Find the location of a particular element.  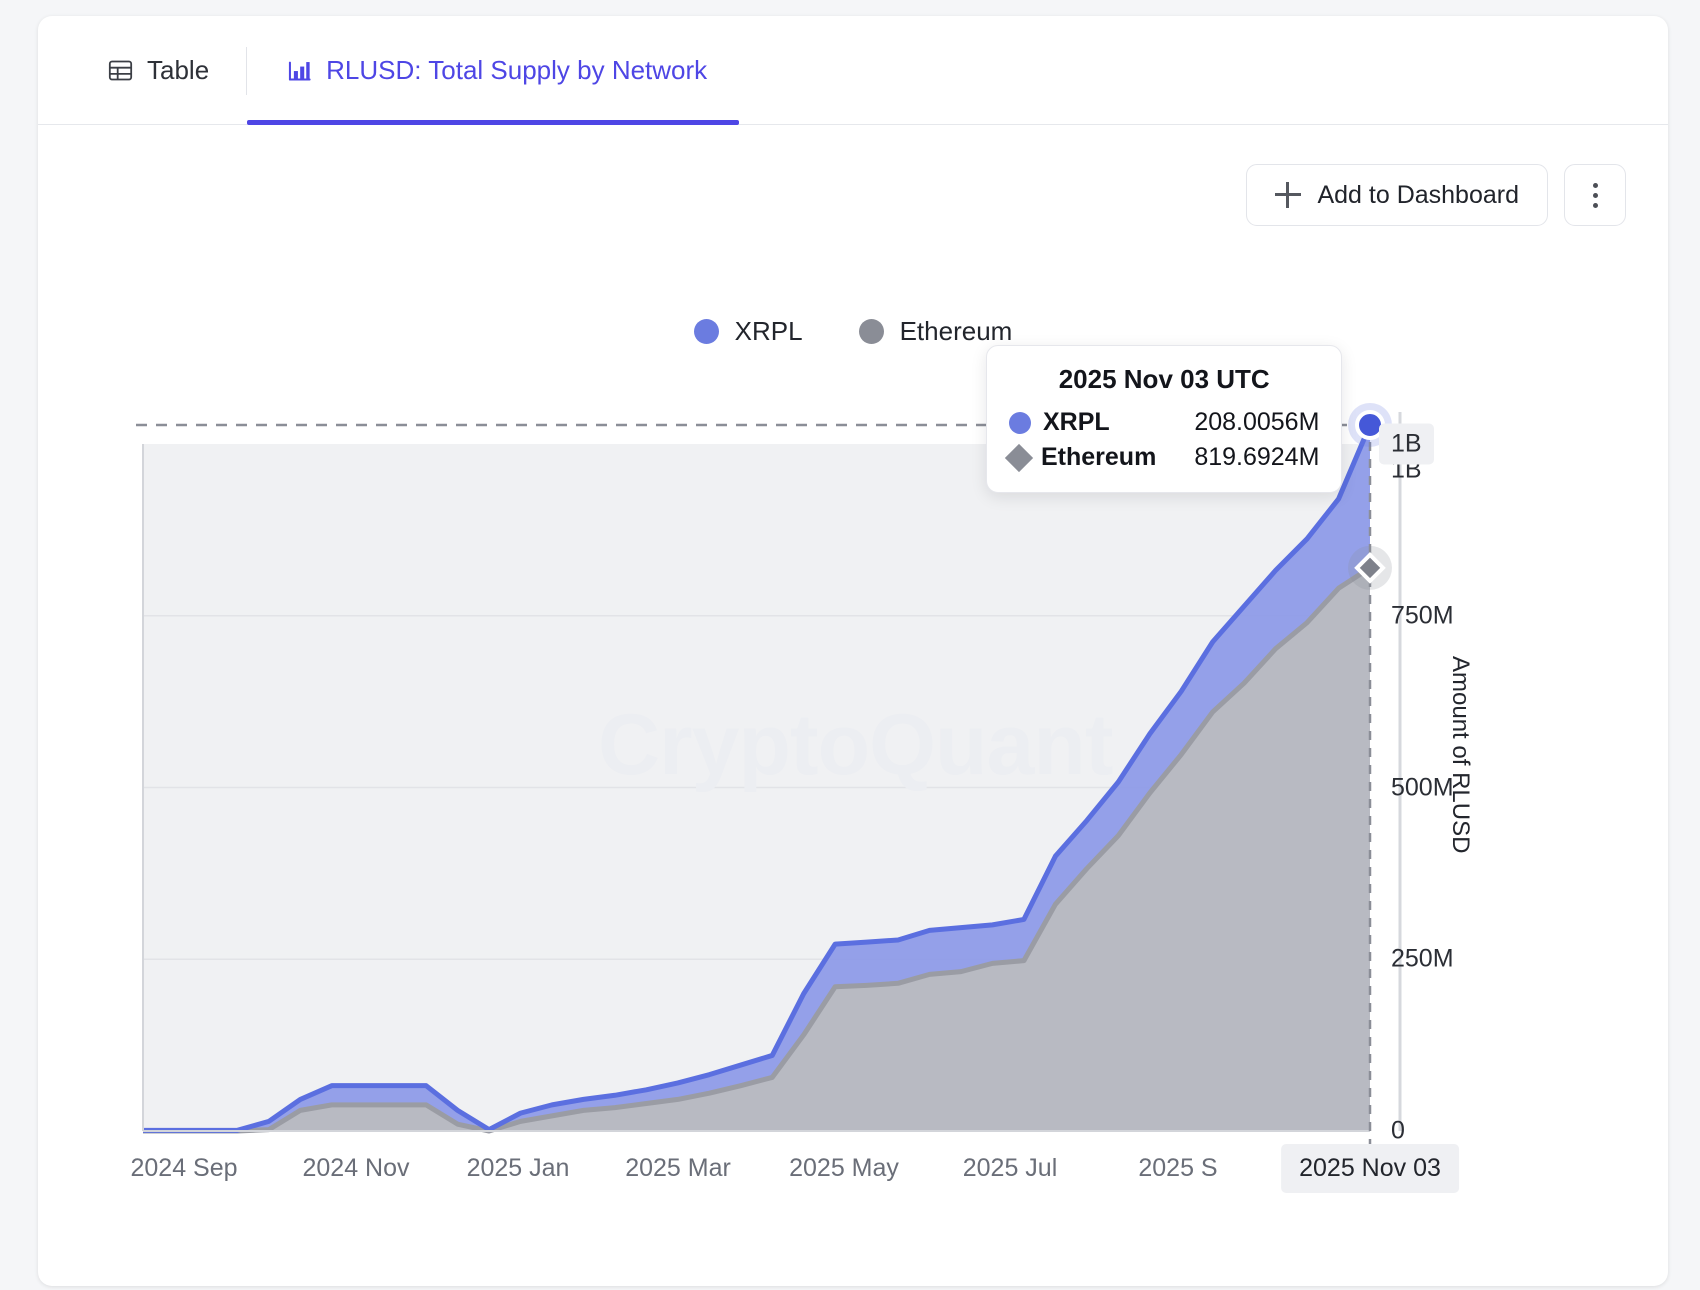

cryptoquant-watermark: CryptoQuant is located at coordinates (856, 745).